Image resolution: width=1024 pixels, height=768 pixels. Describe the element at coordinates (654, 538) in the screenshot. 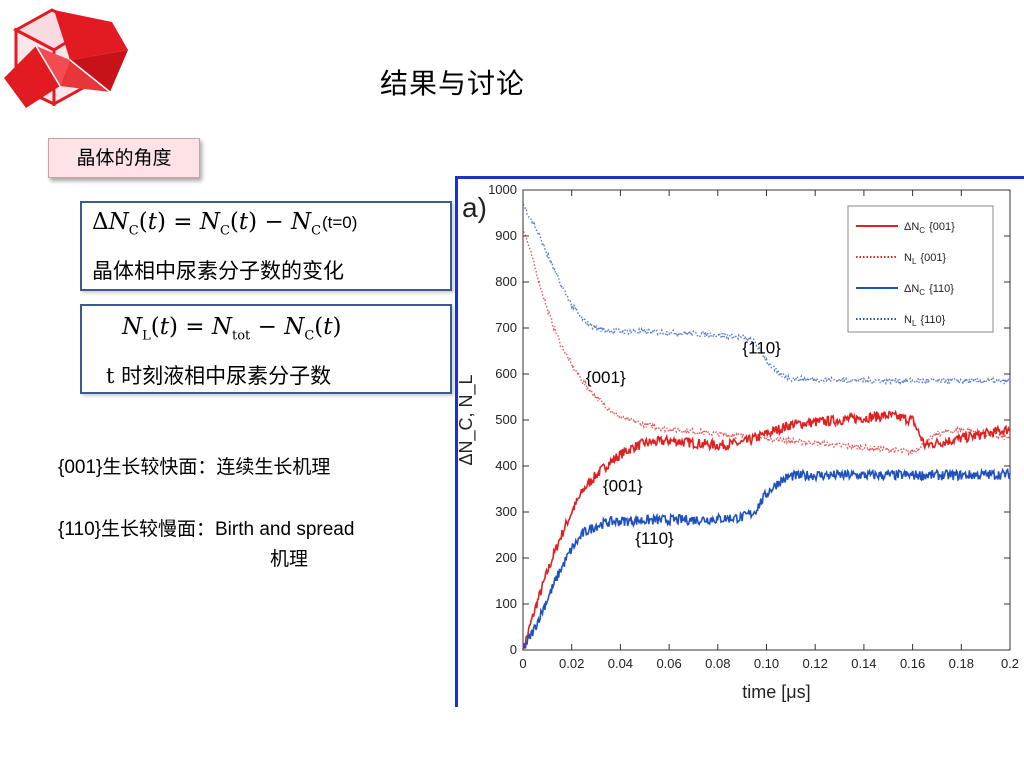

I see `annotation-3: {110}` at that location.